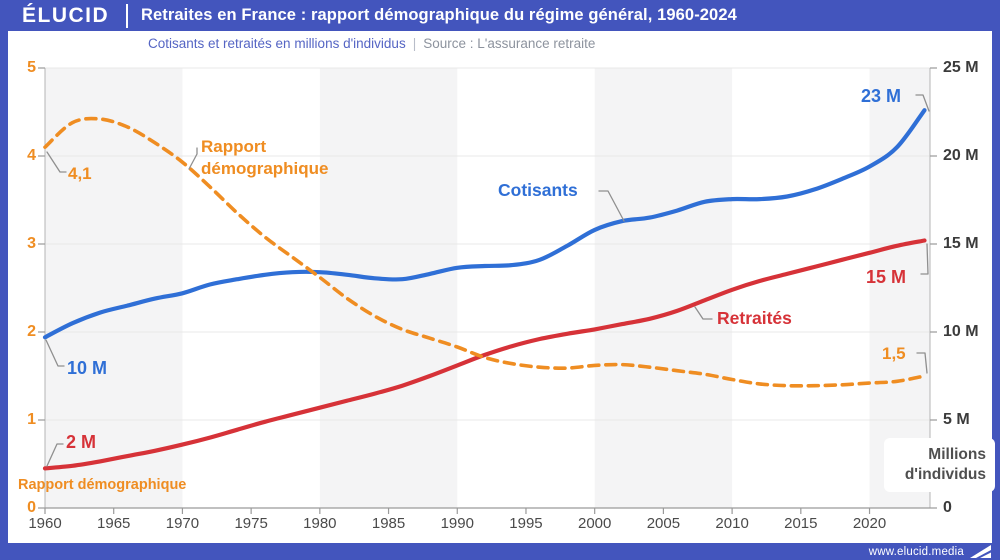  I want to click on series-label-retraites: Retraités, so click(754, 318).